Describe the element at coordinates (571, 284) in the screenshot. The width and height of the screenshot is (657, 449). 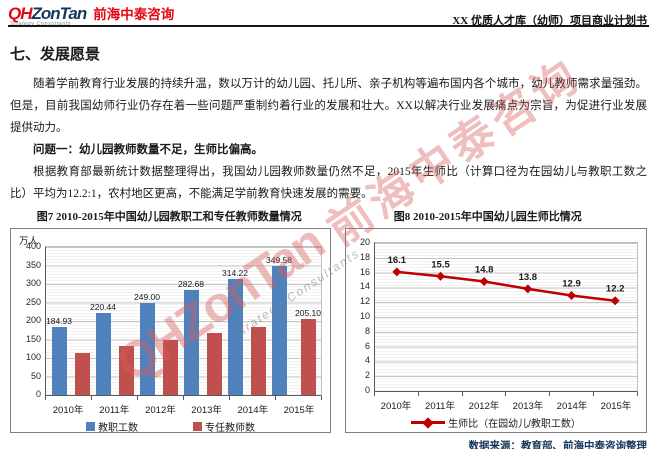
I see `svg-text: 12.9` at that location.